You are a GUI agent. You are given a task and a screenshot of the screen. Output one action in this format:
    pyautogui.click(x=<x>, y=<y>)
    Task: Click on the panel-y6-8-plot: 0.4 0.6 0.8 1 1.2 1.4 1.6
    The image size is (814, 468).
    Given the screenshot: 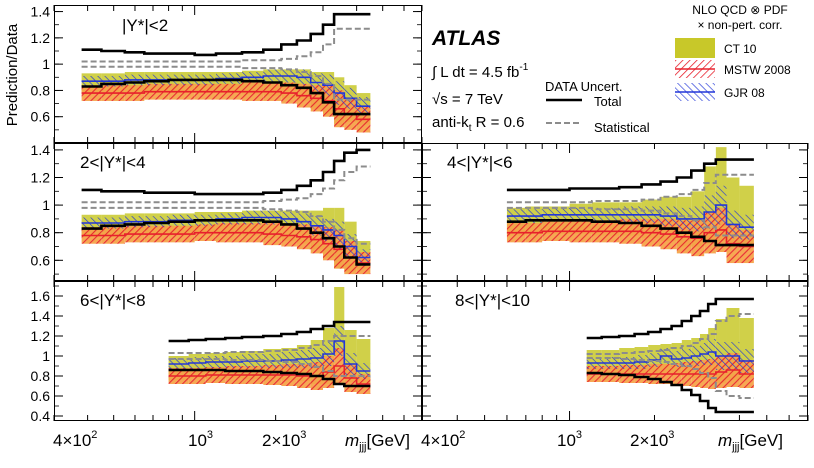 What is the action you would take?
    pyautogui.click(x=227, y=352)
    